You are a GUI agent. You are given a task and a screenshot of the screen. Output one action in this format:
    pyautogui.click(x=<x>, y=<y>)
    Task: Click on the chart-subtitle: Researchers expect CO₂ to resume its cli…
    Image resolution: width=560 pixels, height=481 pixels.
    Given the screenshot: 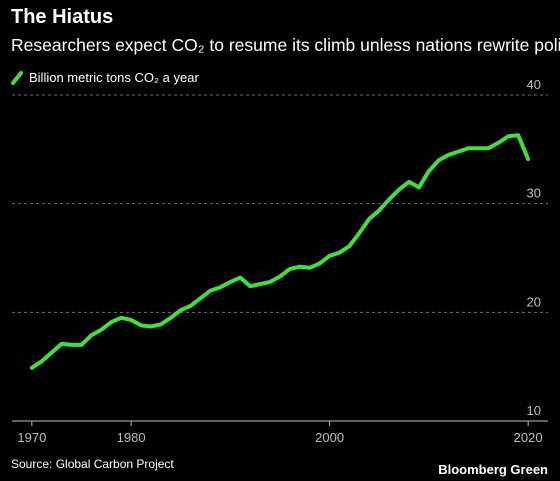 What is the action you would take?
    pyautogui.click(x=285, y=45)
    